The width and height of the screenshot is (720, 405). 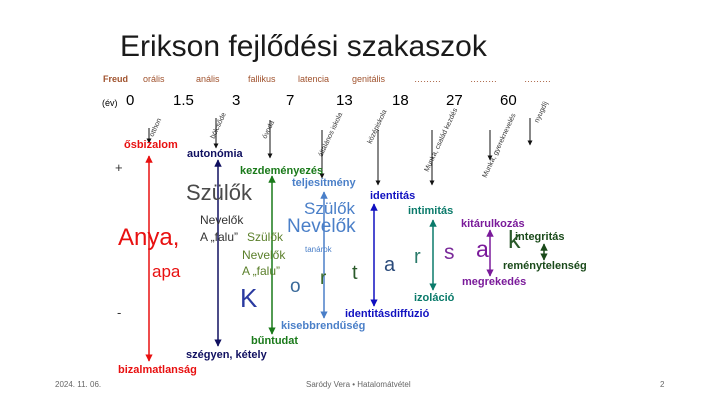 I want to click on kortarsak-letter: s, so click(x=449, y=252).